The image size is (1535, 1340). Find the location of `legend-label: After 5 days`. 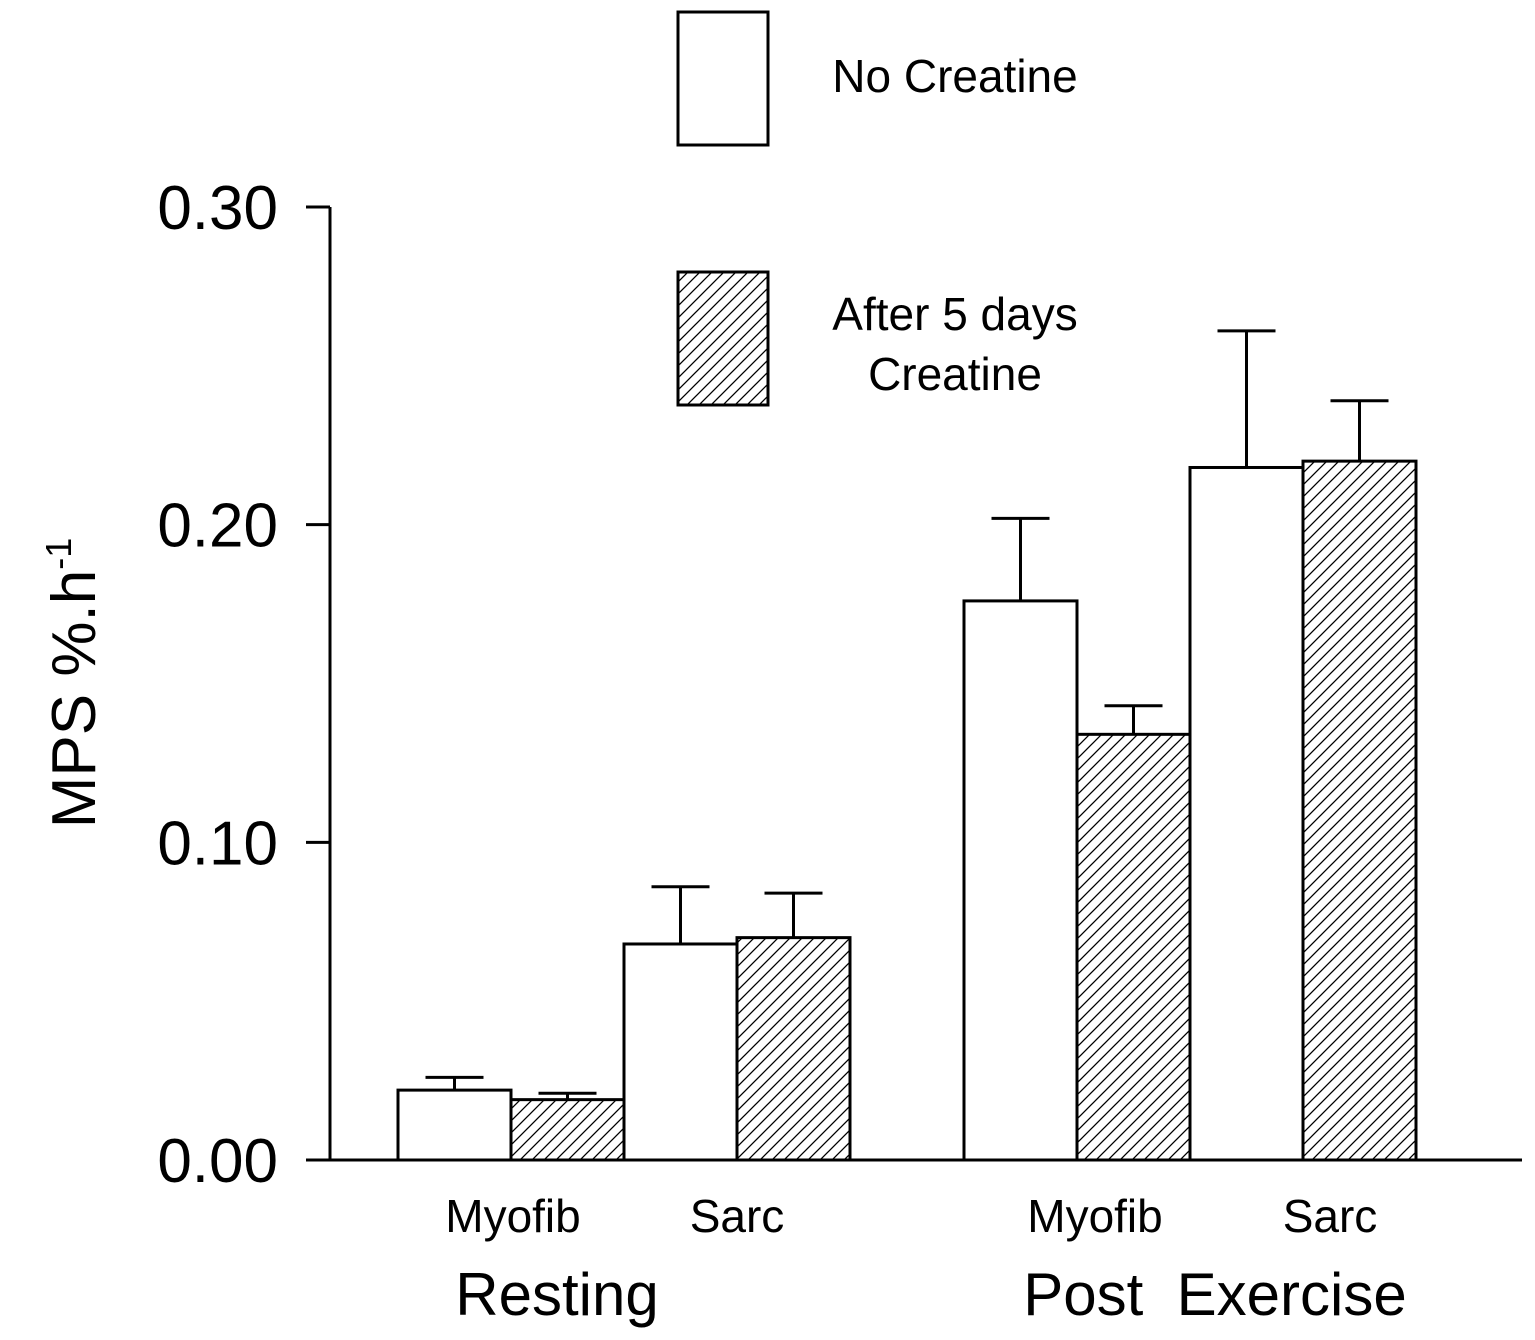

legend-label: After 5 days is located at coordinates (954, 314).